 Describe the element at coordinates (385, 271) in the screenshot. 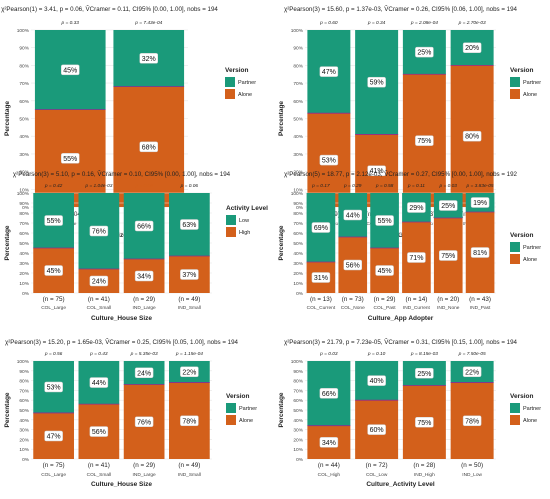

I see `data-label-text: 45%` at that location.